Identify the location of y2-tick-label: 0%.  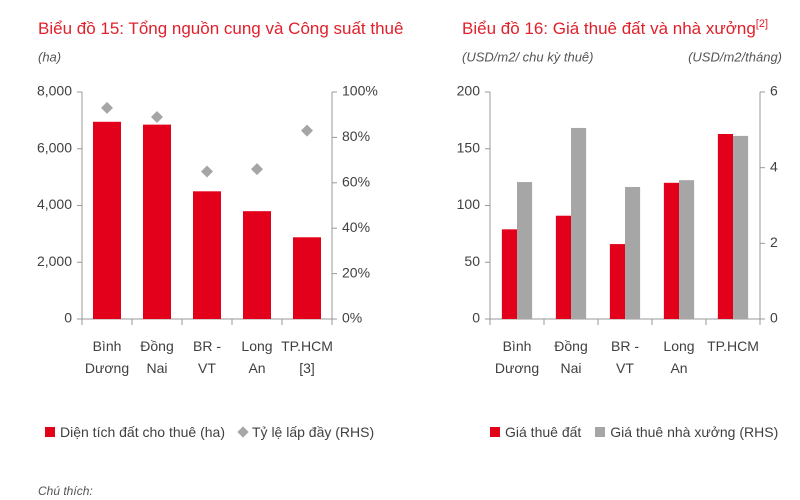
(352, 318).